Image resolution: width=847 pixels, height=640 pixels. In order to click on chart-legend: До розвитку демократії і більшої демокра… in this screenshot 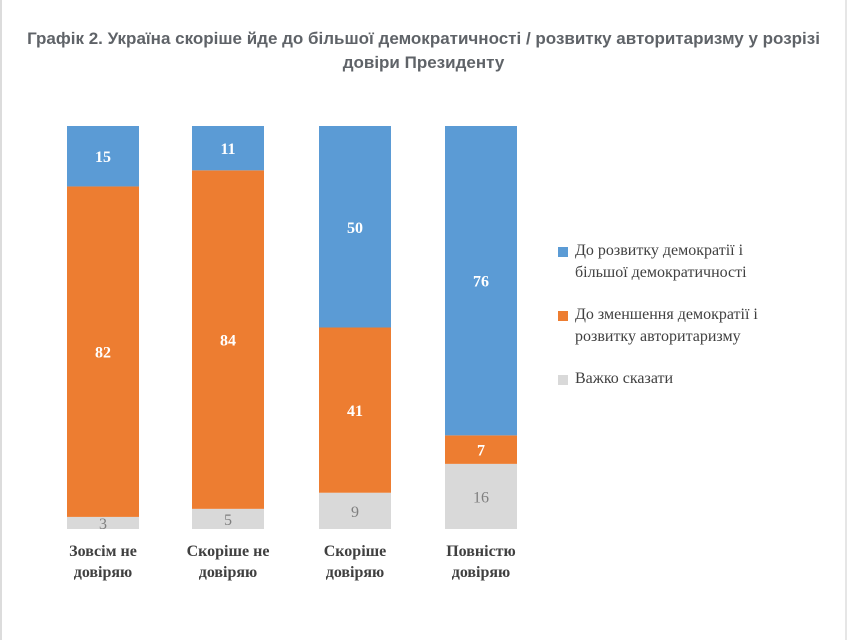, I will do `click(693, 325)`.